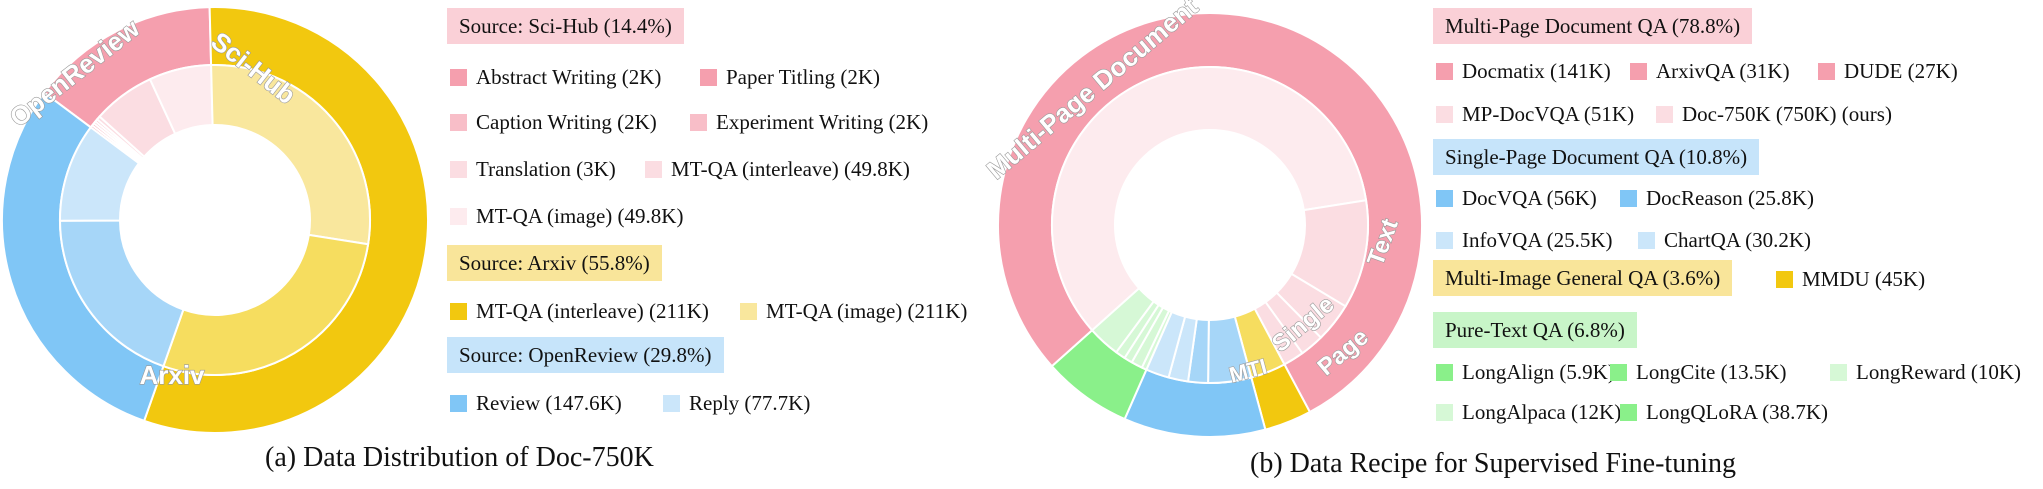  I want to click on legend-item-doc750k: Doc-750K (750K) (ours), so click(1774, 114).